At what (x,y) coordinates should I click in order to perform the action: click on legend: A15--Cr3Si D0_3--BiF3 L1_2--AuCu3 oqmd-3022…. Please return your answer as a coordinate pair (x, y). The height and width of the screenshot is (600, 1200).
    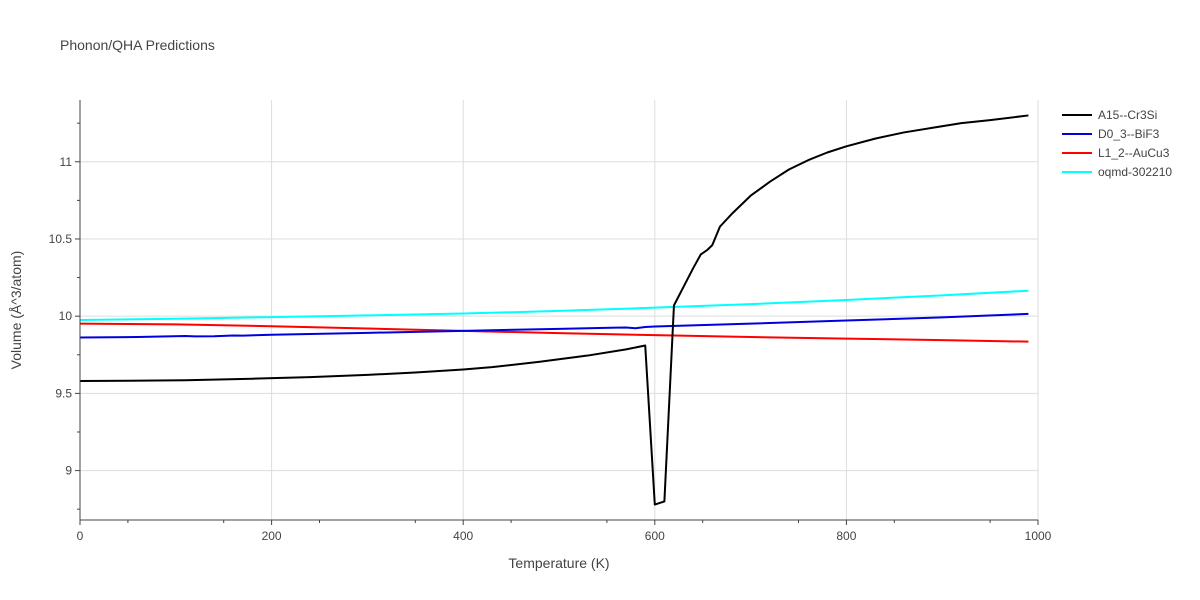
    Looking at the image, I should click on (1117, 143).